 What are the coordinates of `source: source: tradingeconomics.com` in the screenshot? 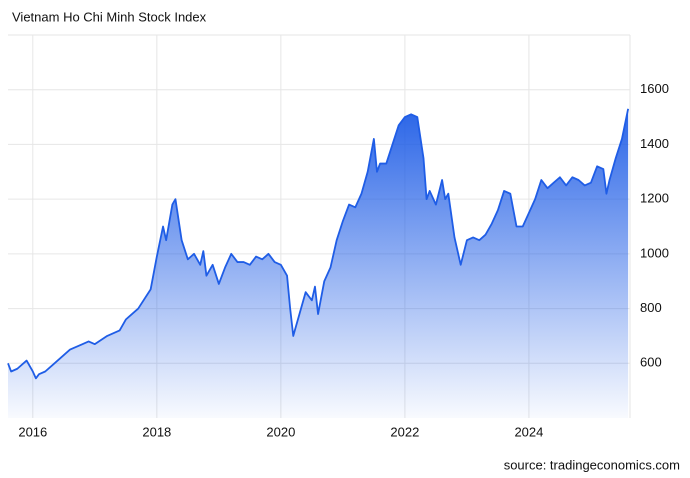 It's located at (592, 464).